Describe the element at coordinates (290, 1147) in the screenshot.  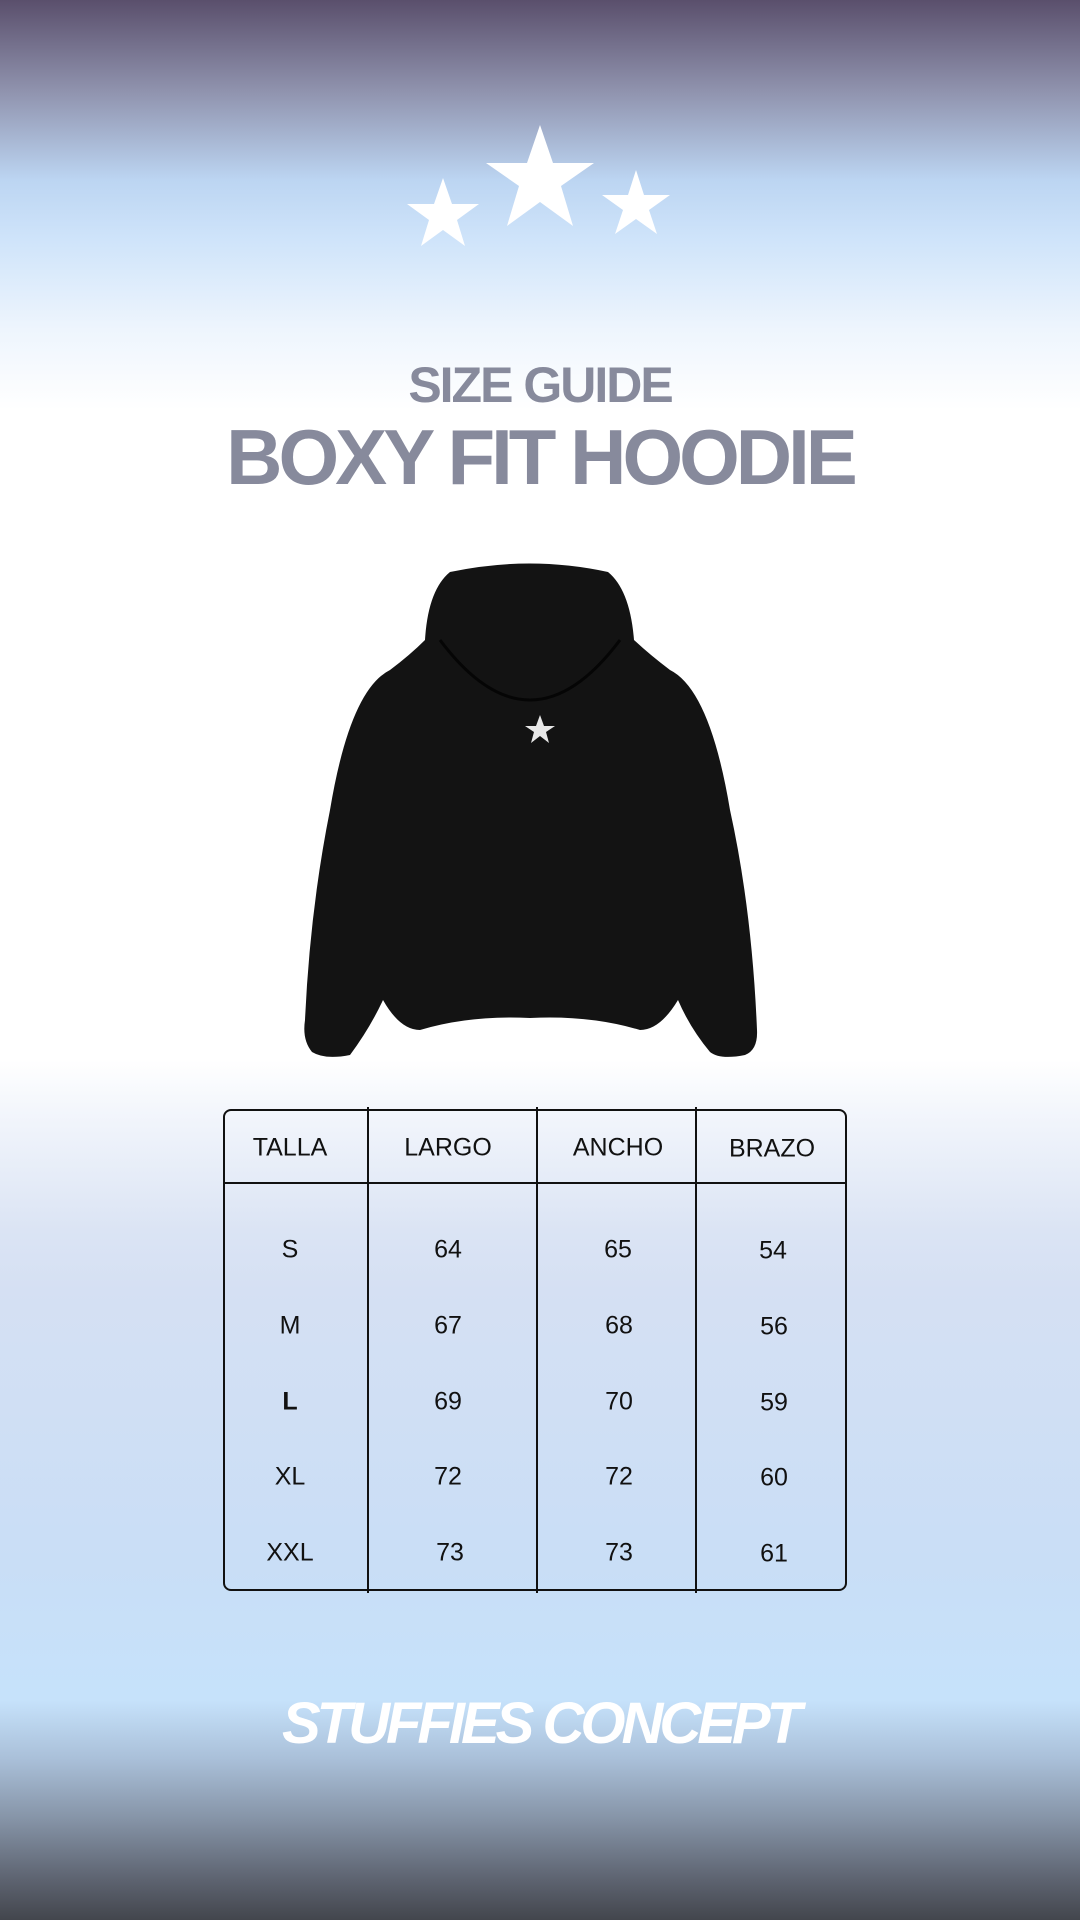
I see `column-header-talla: TALLA` at that location.